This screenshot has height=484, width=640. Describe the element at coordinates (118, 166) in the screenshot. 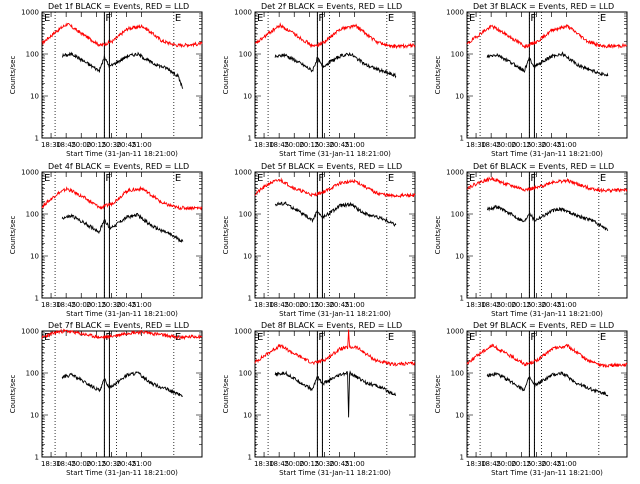

I see `panel-title: Det 4f BLACK = Events, RED = LLD` at that location.